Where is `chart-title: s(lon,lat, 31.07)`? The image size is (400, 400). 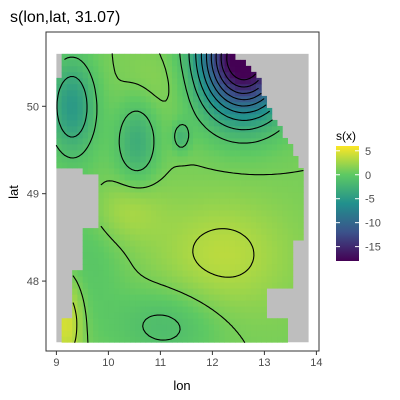
chart-title: s(lon,lat, 31.07) is located at coordinates (65, 17).